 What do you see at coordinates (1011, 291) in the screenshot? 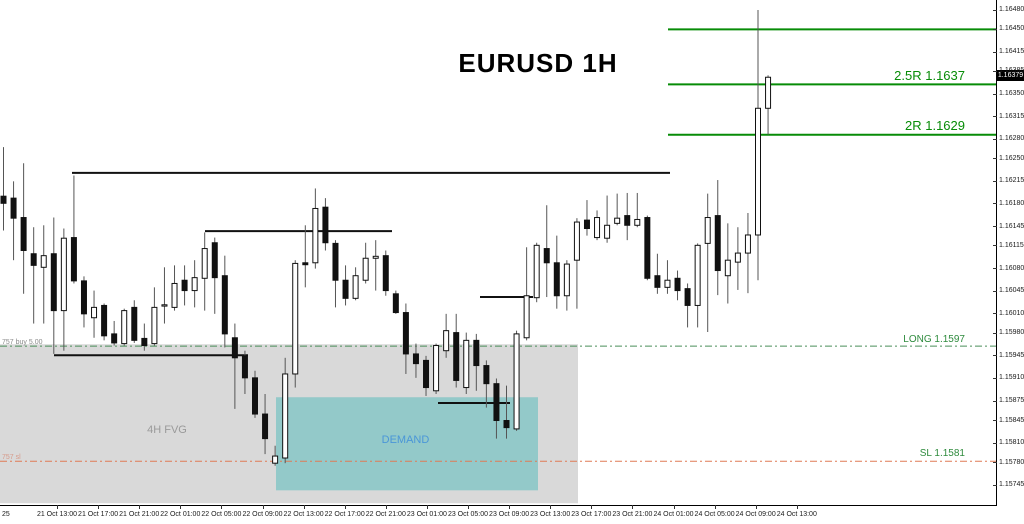
I see `price-tick-label: 1.16045` at bounding box center [1011, 291].